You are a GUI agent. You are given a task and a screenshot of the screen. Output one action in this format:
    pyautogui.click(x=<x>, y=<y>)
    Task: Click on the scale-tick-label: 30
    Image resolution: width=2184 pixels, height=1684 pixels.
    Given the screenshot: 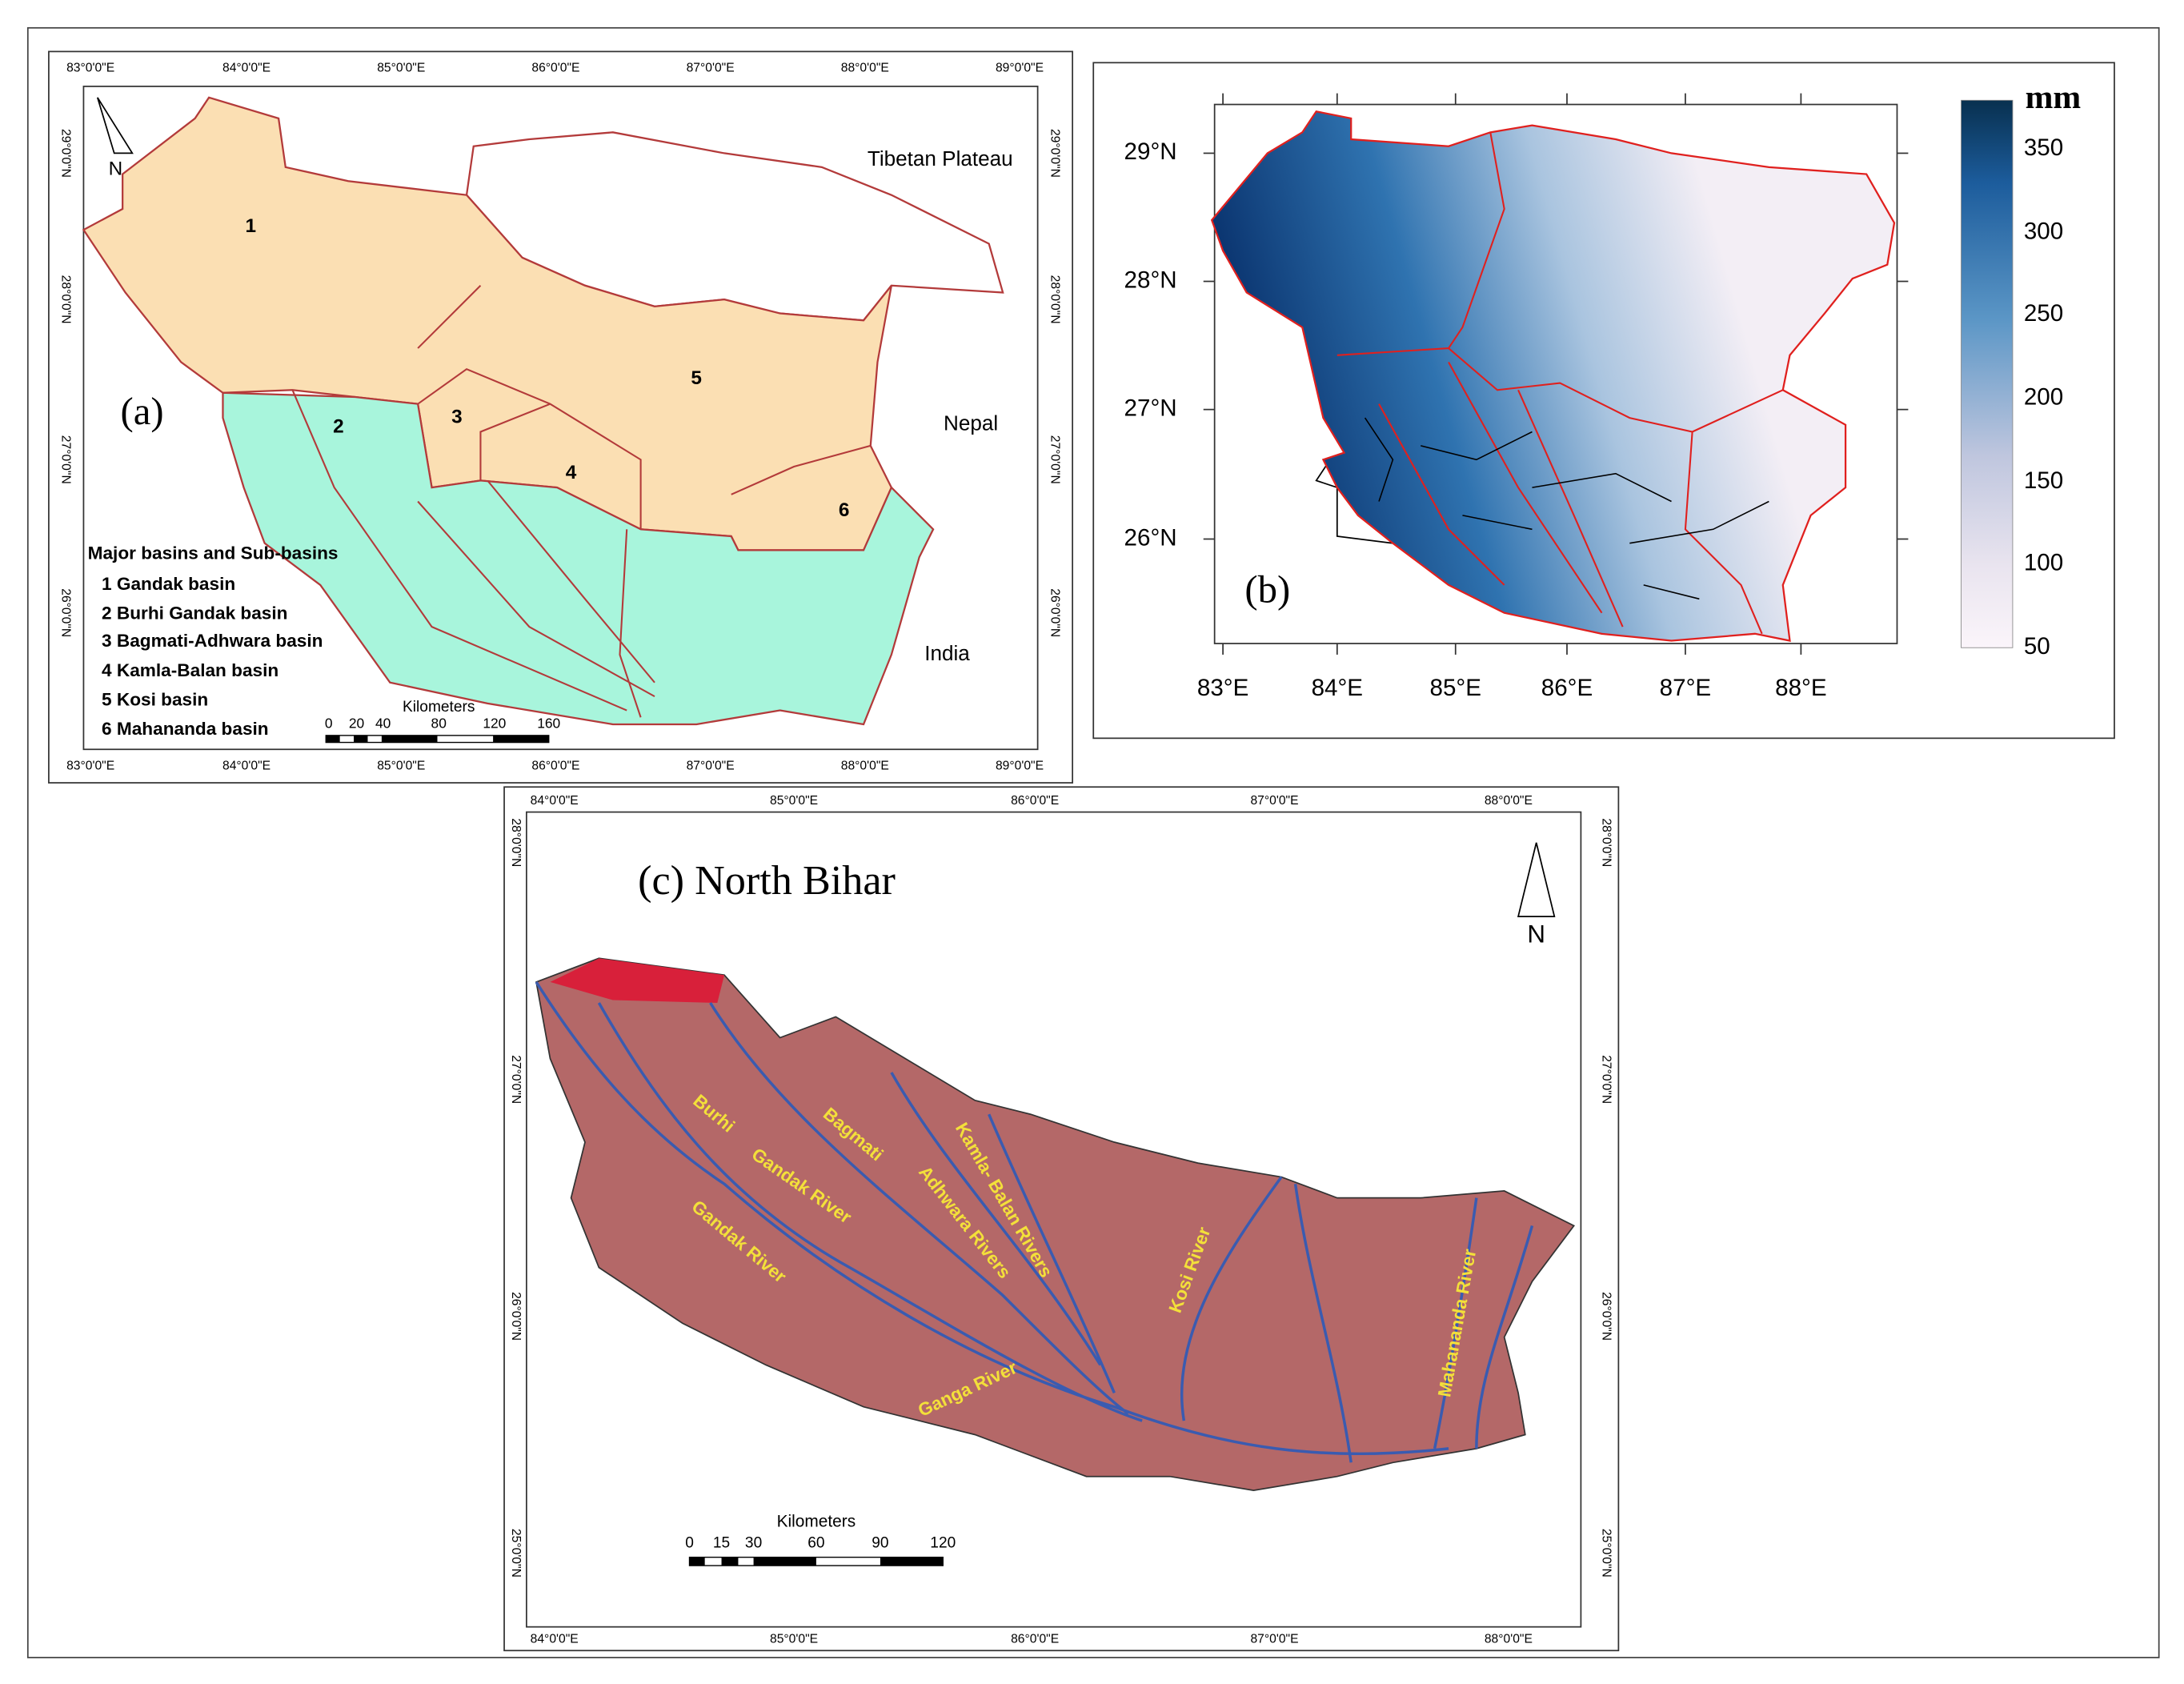 What is the action you would take?
    pyautogui.click(x=753, y=1542)
    